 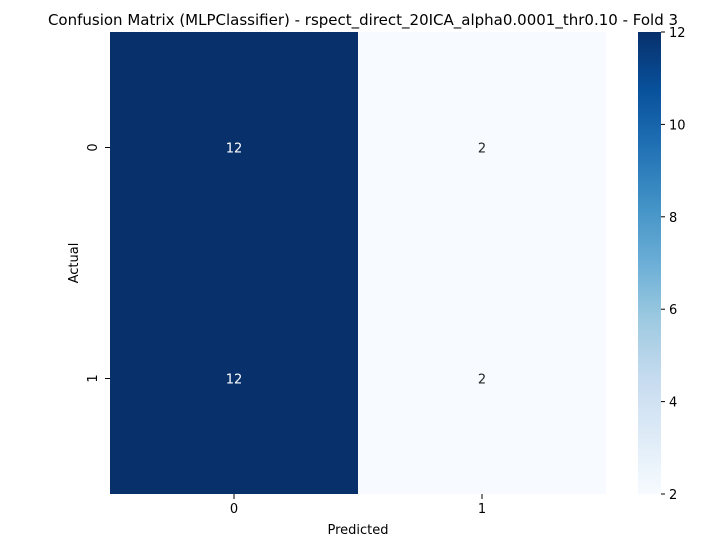 I want to click on cell-label-r0-c1: 2, so click(x=482, y=149).